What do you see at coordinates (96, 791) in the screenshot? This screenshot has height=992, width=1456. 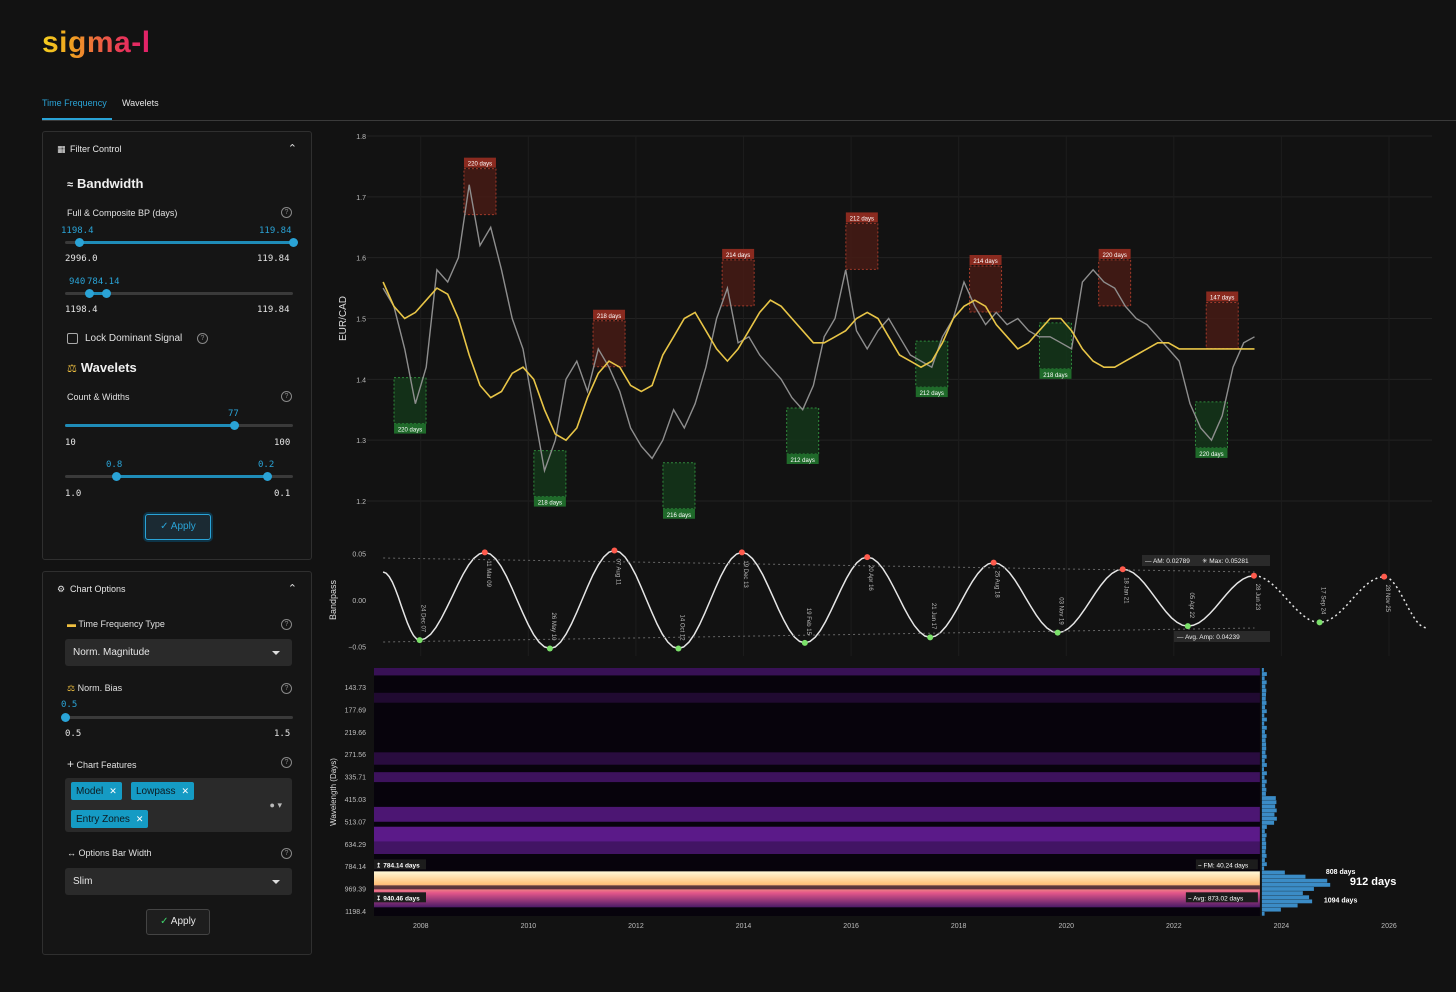 I see `feature-chip-model: Model ✕` at bounding box center [96, 791].